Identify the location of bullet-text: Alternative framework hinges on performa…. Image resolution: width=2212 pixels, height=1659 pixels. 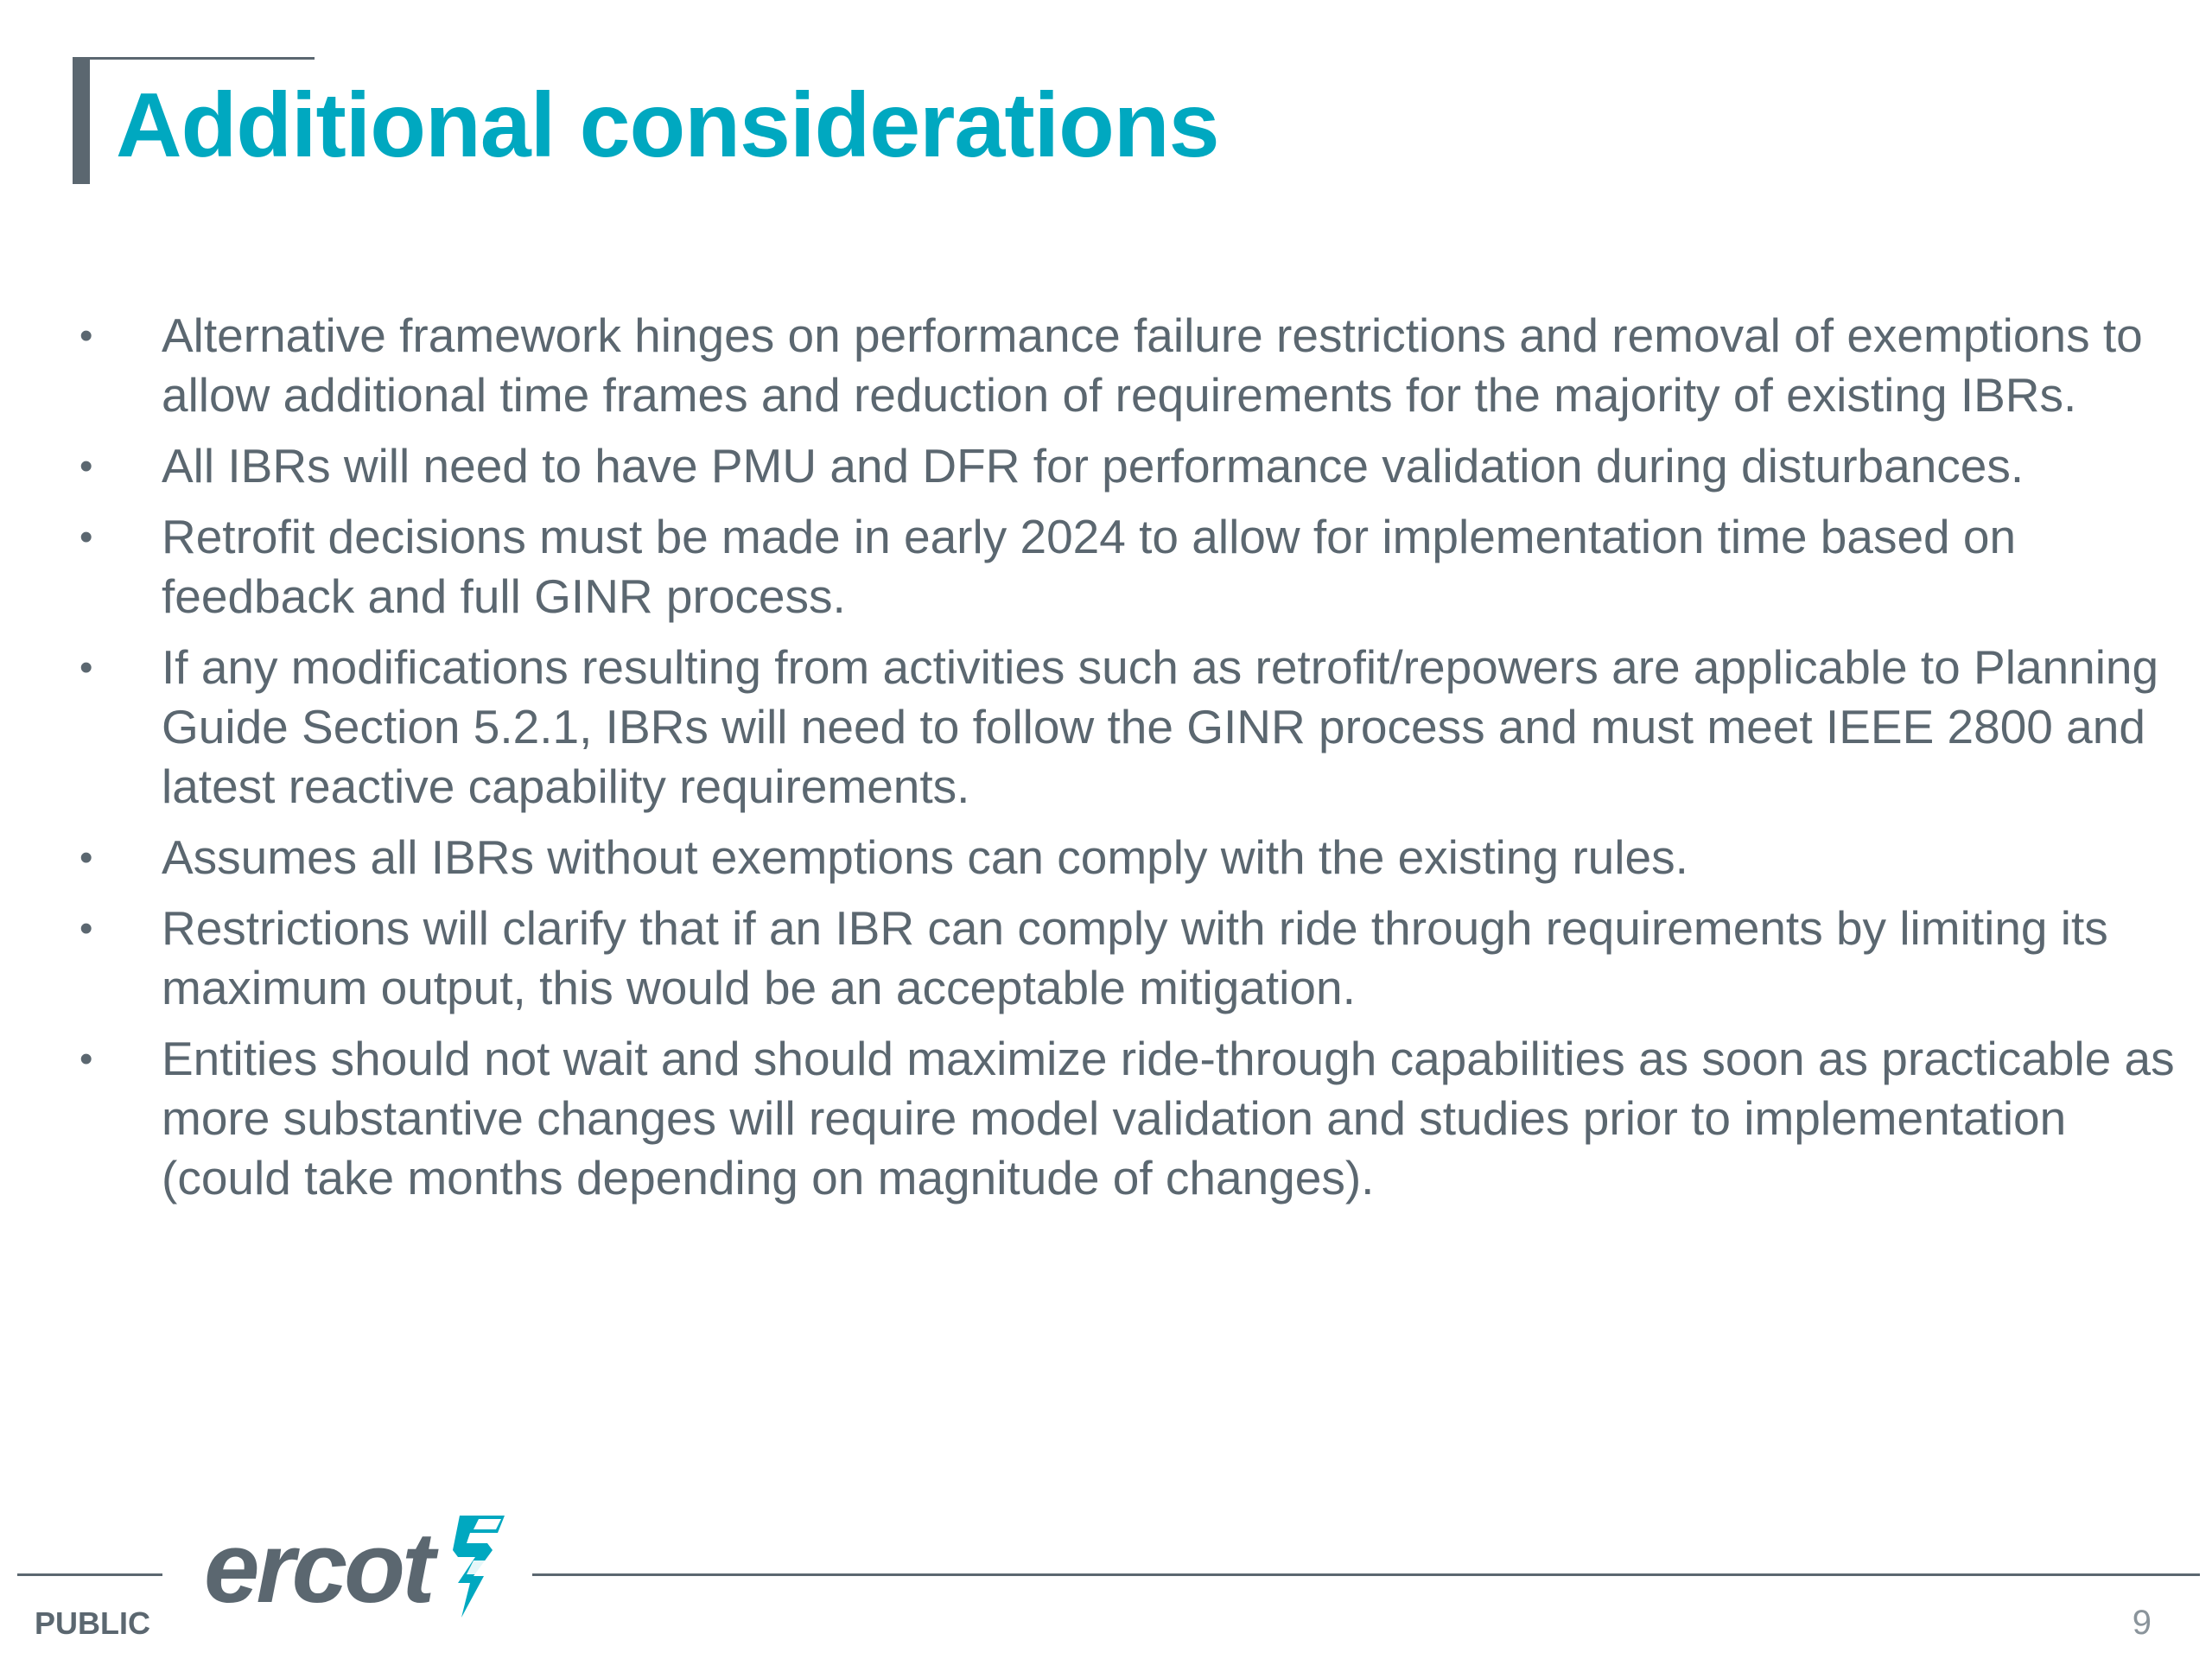
(1152, 365).